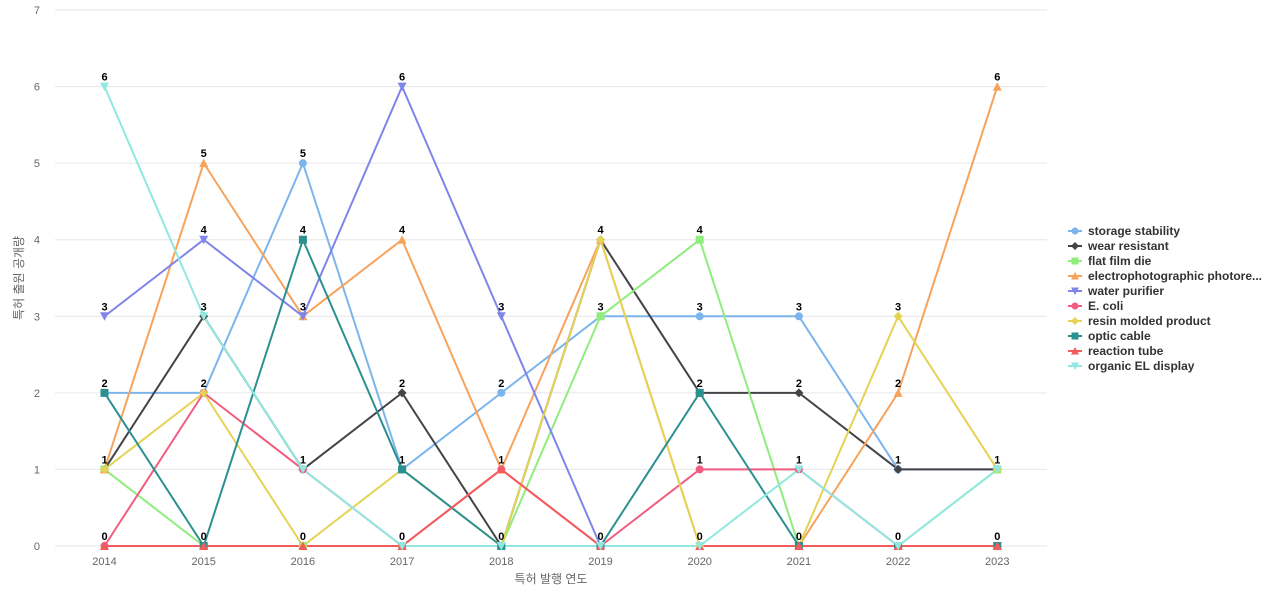 The image size is (1280, 600). What do you see at coordinates (1141, 366) in the screenshot?
I see `legend-label: organic EL display` at bounding box center [1141, 366].